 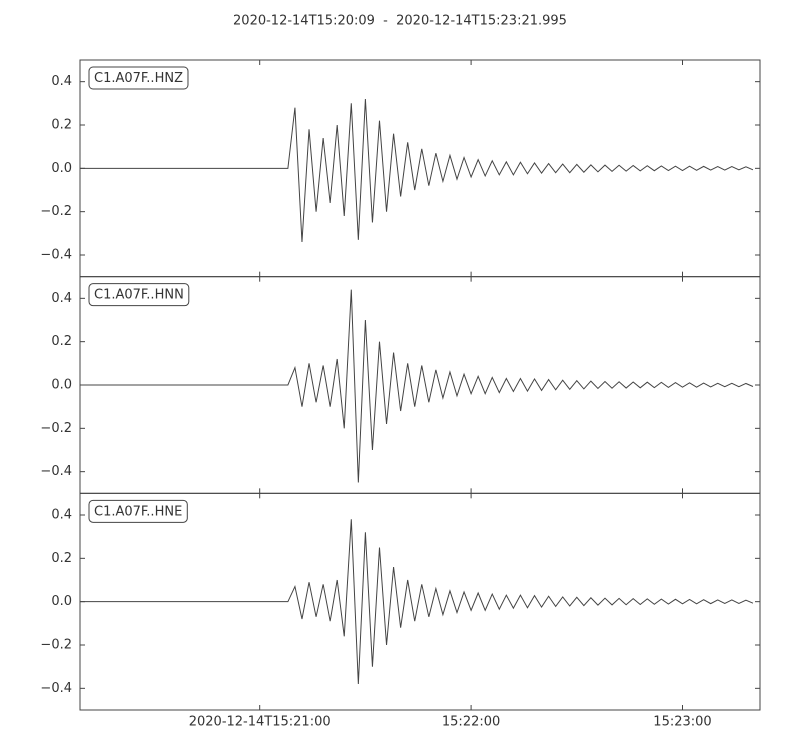 What do you see at coordinates (471, 722) in the screenshot?
I see `x-tick-label: 15:22:00` at bounding box center [471, 722].